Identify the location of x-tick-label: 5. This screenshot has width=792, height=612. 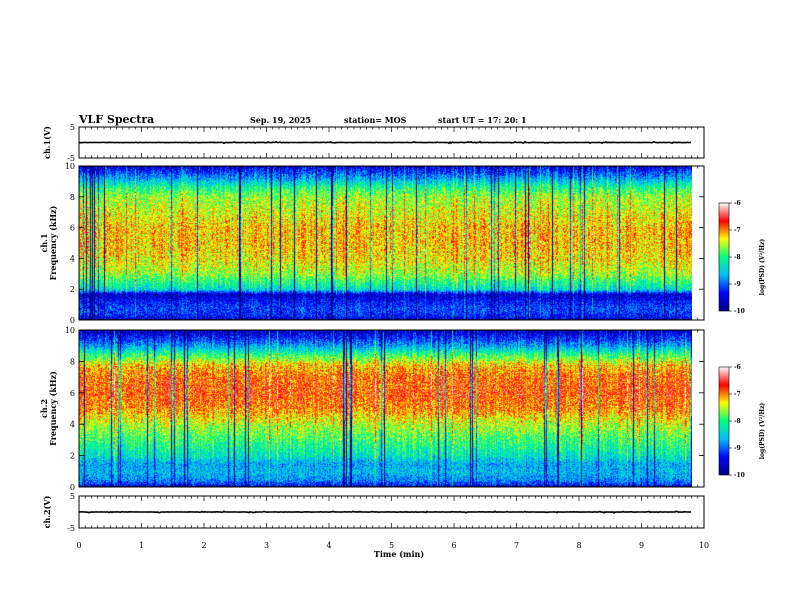
(391, 545).